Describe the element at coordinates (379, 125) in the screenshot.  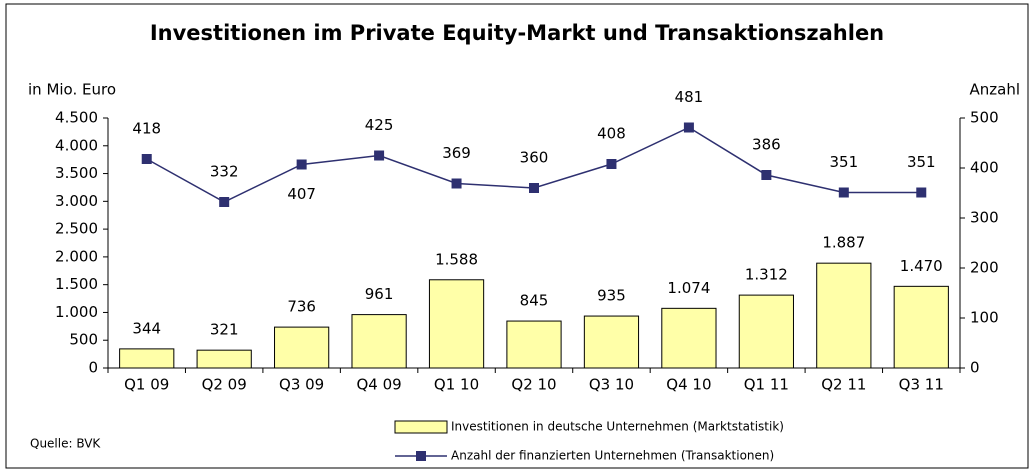
I see `line-value-label: 425` at that location.